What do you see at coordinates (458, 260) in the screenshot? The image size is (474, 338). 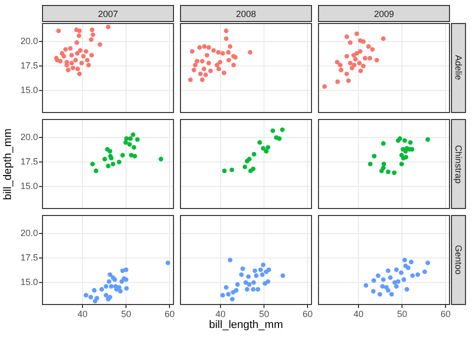 I see `y2-axis-title: Gentoo` at bounding box center [458, 260].